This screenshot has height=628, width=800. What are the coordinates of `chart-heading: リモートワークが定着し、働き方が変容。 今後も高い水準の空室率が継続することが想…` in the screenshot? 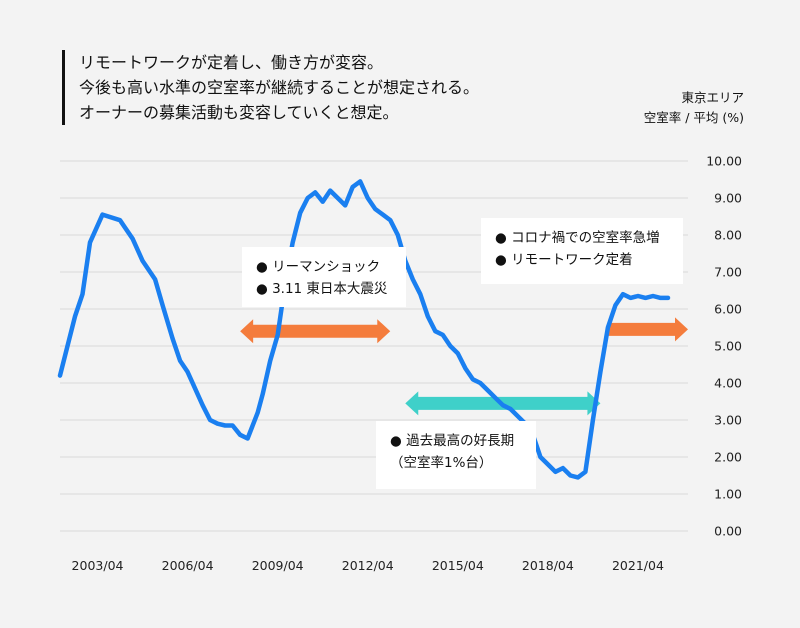 It's located at (270, 87).